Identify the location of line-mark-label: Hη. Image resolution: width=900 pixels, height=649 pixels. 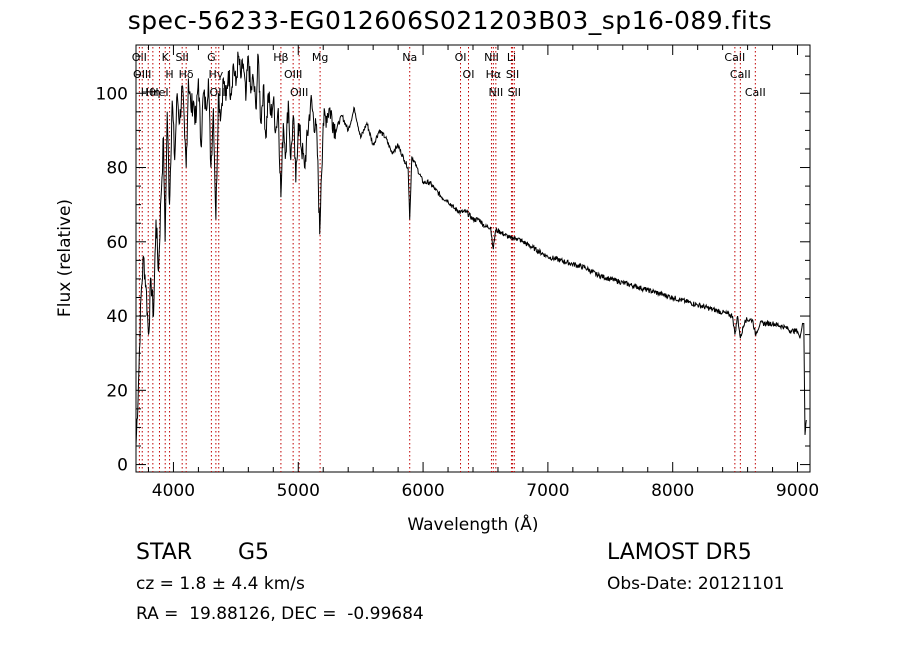
(152, 92).